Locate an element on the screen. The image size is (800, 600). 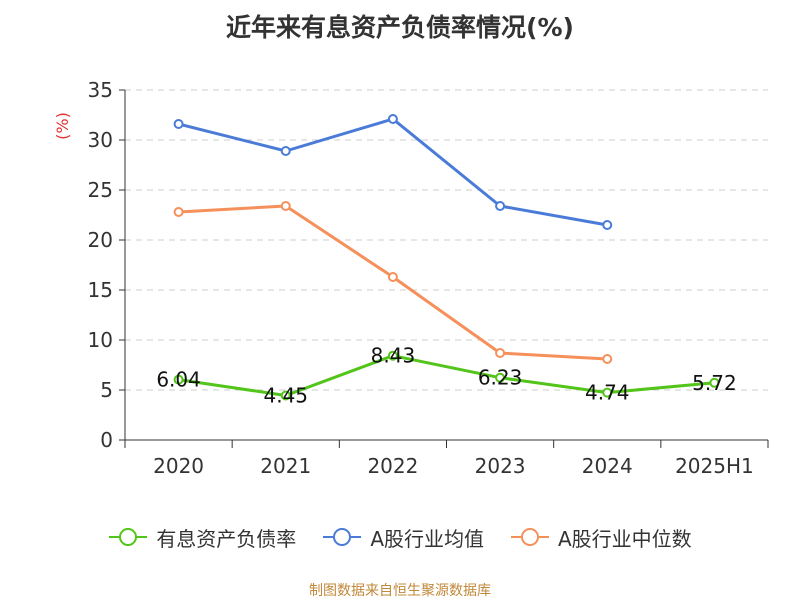
y-axis-label: (%) is located at coordinates (62, 126).